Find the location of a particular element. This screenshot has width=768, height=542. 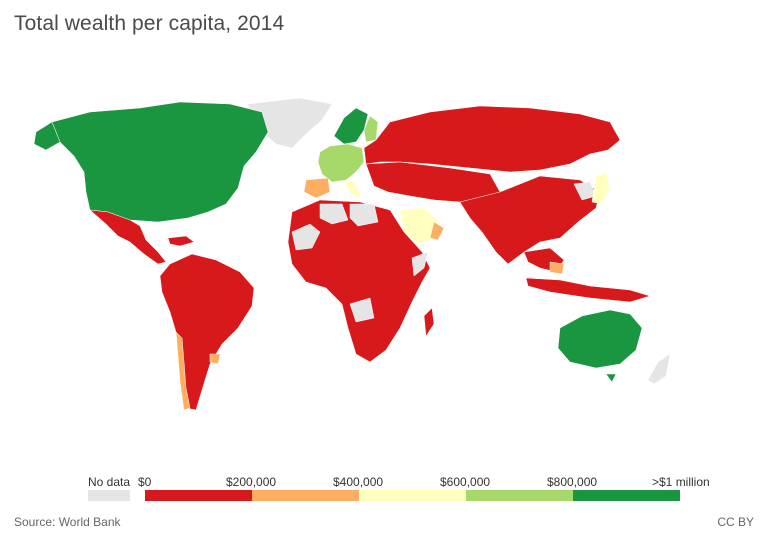

region-iberia is located at coordinates (317, 188).